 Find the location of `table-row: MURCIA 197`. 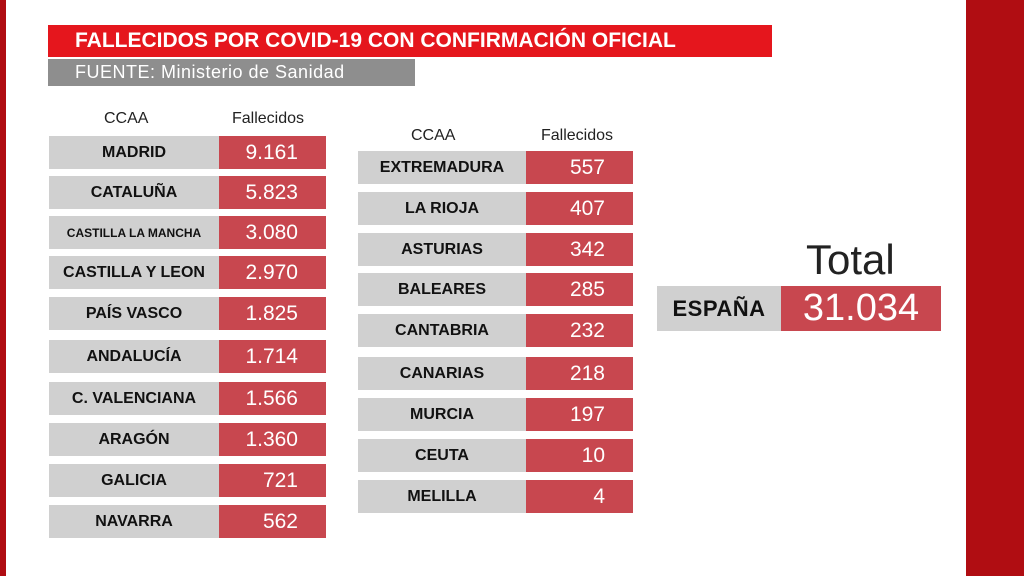

table-row: MURCIA 197 is located at coordinates (496, 414).